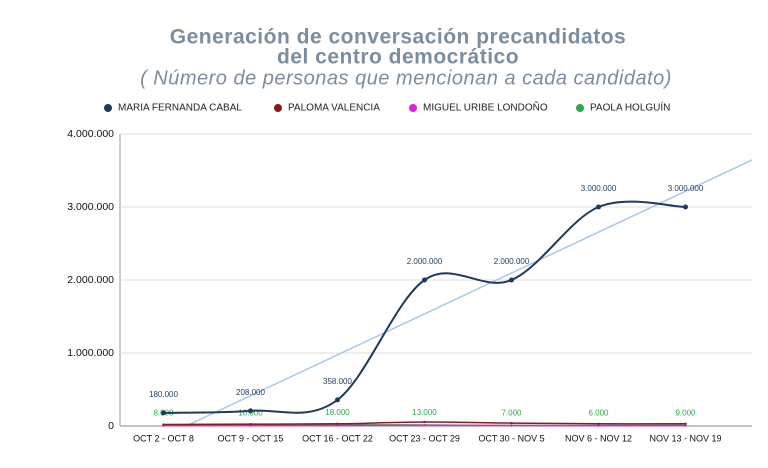  I want to click on legend-label: PAOLA HOLGUÍN, so click(630, 107).